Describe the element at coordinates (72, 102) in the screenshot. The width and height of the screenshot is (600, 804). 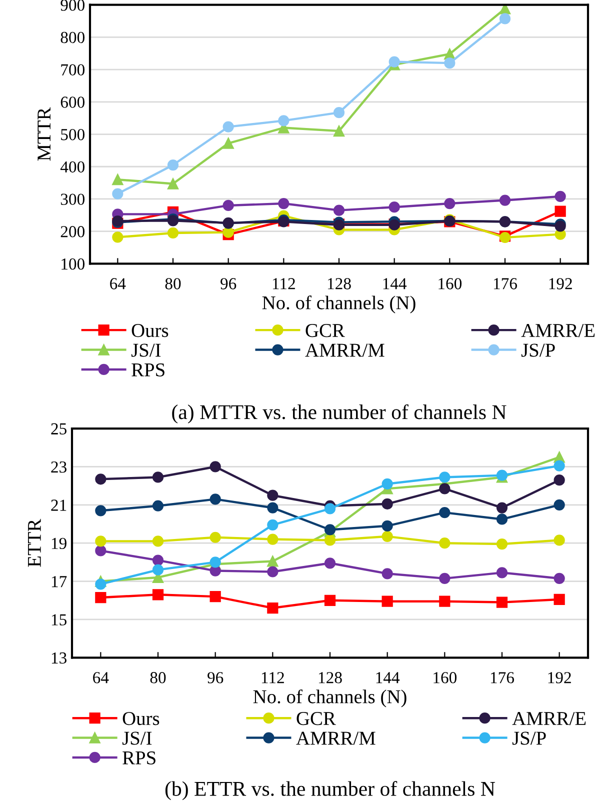
I see `y-tick-label: 600` at that location.